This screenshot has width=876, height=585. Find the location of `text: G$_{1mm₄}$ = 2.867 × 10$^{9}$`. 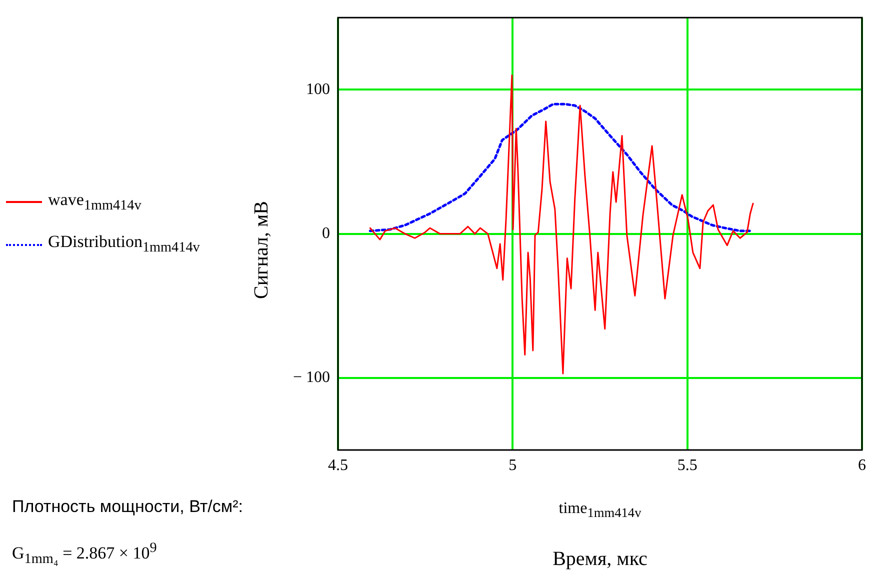

text: G$_{1mm₄}$ = 2.867 × 10$^{9}$ is located at coordinates (84, 554).